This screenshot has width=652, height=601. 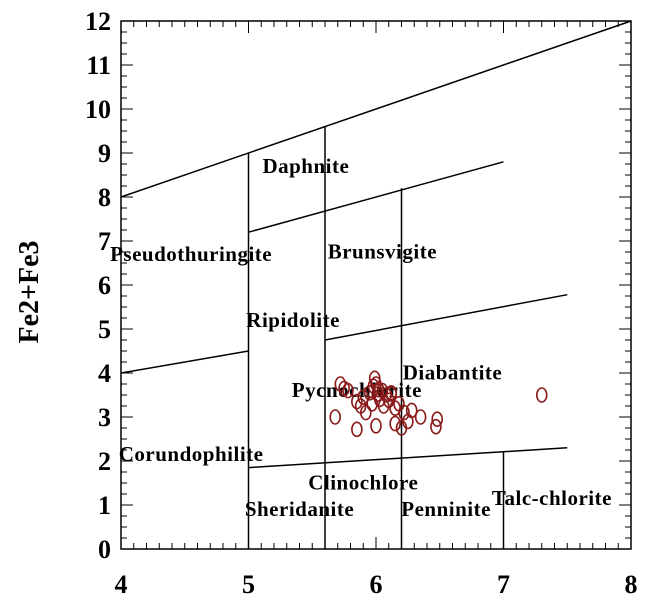 I want to click on x-tick-label: 5, so click(x=248, y=584).